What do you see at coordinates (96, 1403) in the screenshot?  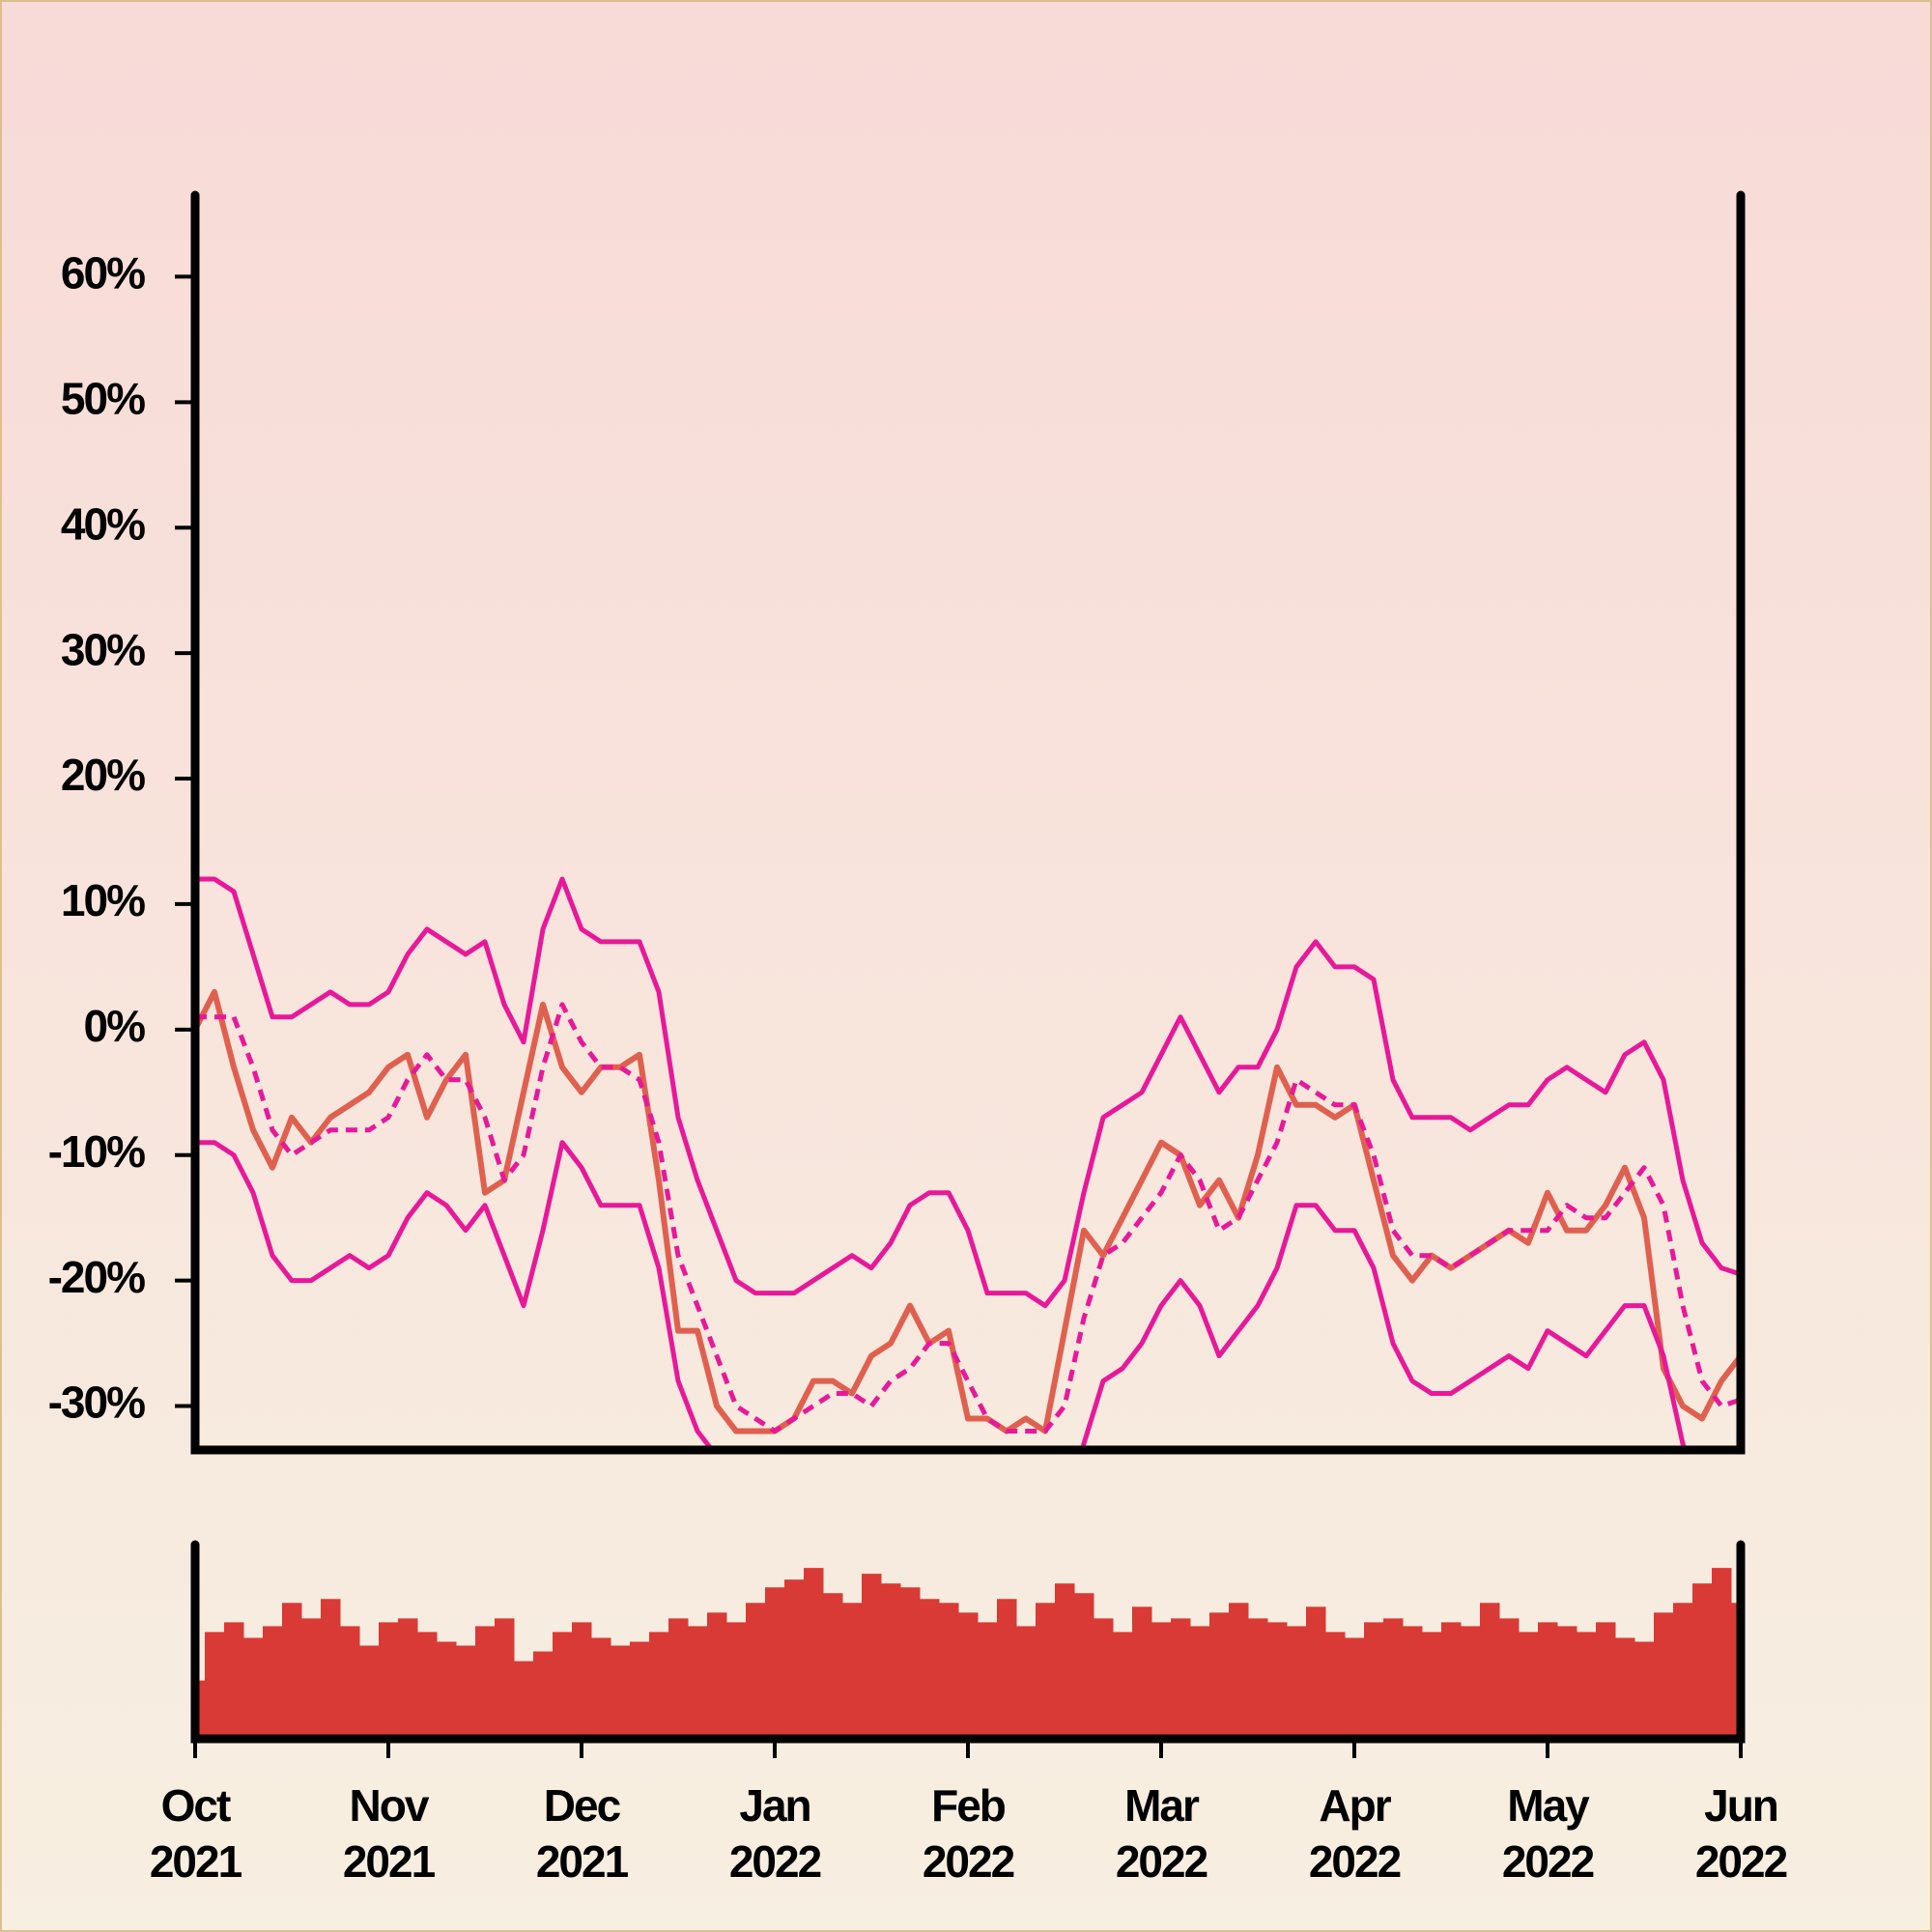 I see `y-tick-label: -30%` at bounding box center [96, 1403].